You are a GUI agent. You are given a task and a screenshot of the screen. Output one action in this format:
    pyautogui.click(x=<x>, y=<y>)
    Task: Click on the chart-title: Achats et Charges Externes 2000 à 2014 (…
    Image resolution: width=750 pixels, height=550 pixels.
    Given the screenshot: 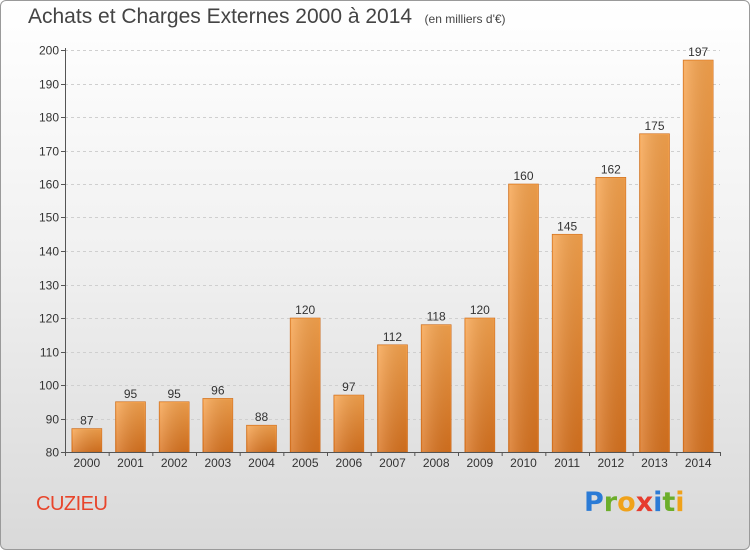 What is the action you would take?
    pyautogui.click(x=267, y=17)
    